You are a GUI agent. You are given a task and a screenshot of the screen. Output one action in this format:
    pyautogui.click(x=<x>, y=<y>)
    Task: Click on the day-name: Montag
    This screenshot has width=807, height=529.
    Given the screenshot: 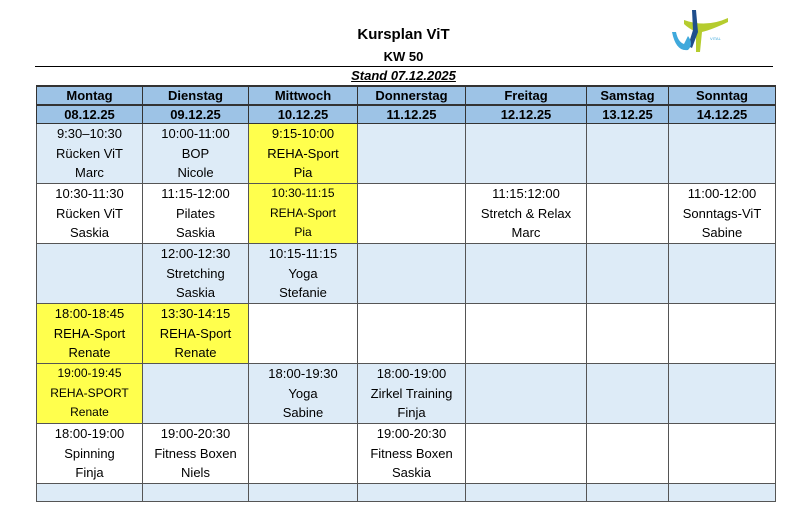 What is the action you would take?
    pyautogui.click(x=89, y=95)
    